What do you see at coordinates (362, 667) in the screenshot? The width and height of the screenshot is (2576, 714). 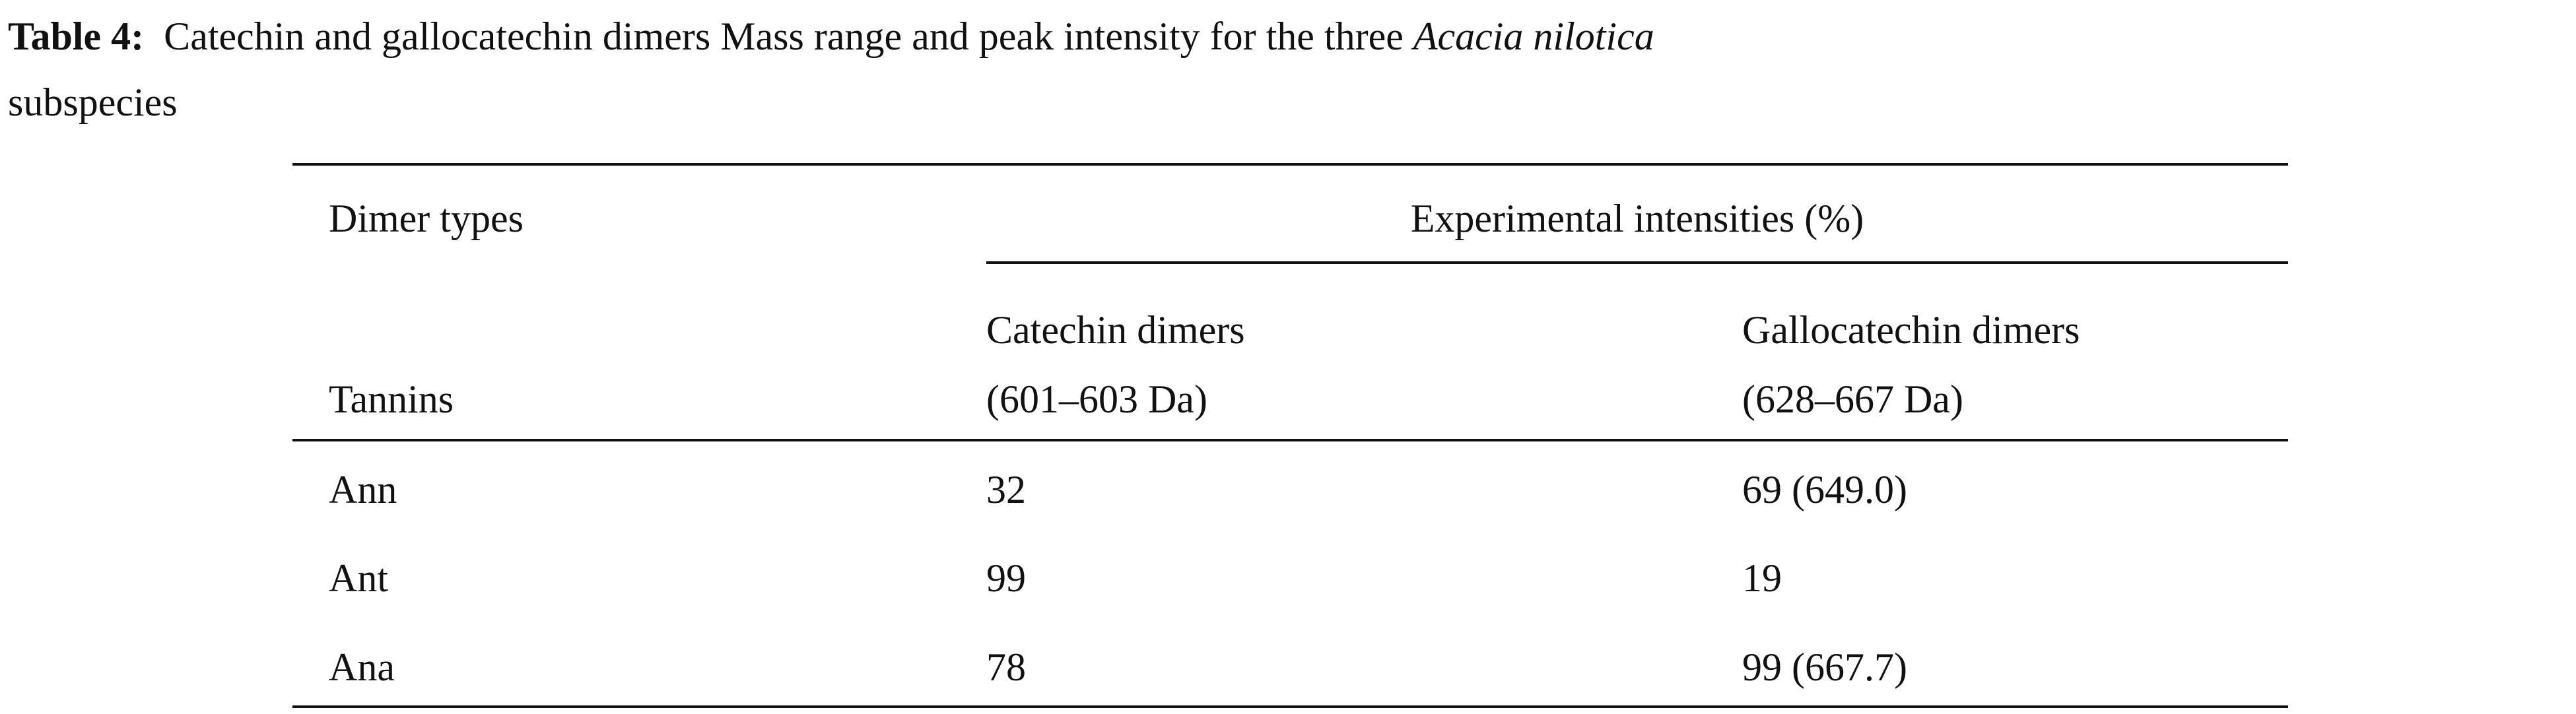 I see `row-label: Ana` at bounding box center [362, 667].